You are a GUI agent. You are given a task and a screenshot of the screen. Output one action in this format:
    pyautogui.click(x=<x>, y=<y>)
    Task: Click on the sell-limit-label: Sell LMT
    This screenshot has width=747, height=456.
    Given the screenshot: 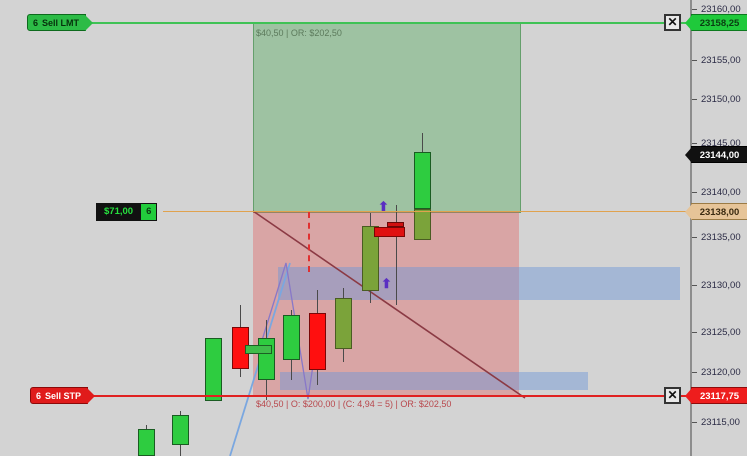 What is the action you would take?
    pyautogui.click(x=61, y=23)
    